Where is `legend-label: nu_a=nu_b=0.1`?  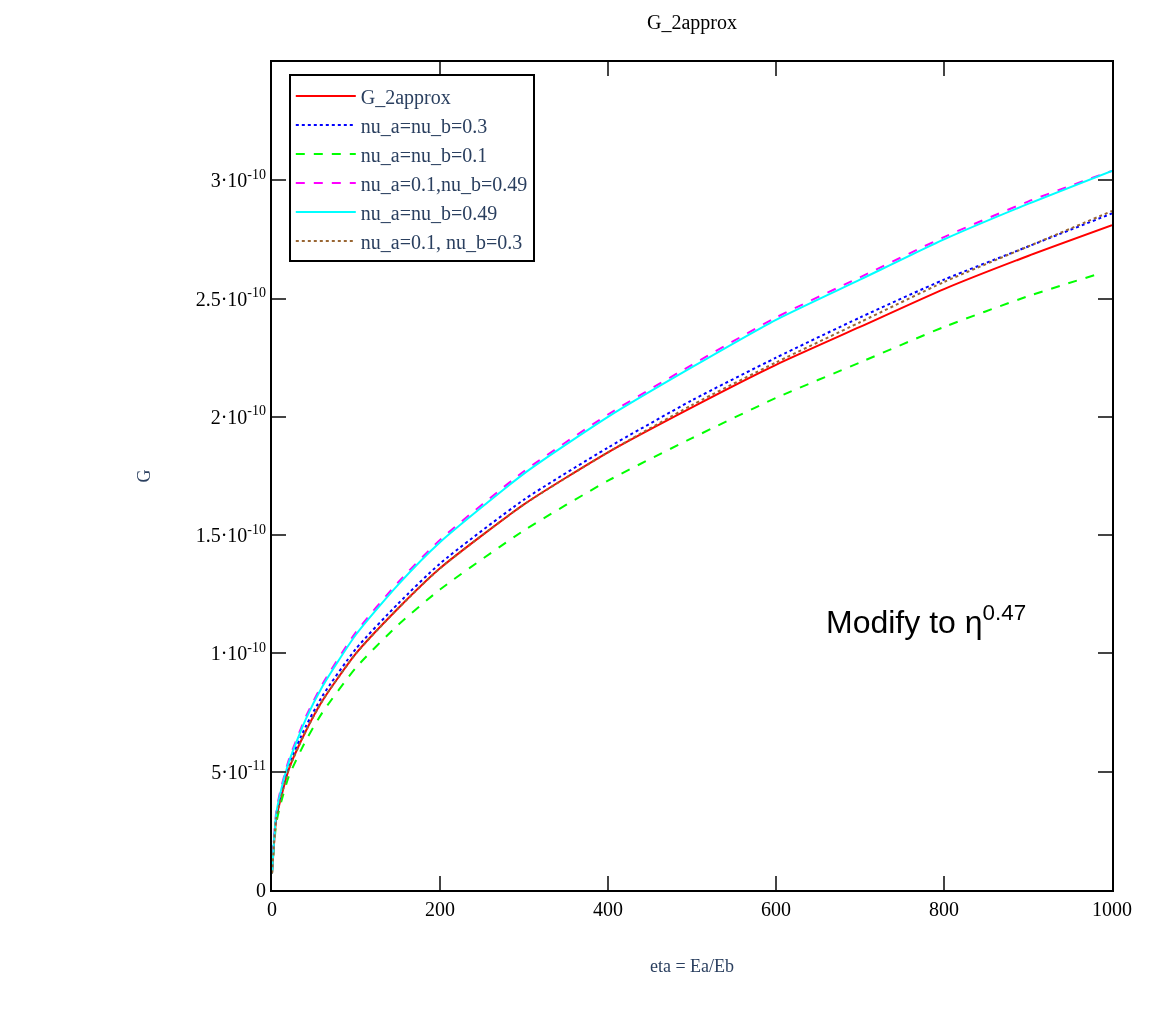
legend-label: nu_a=nu_b=0.1 is located at coordinates (424, 154).